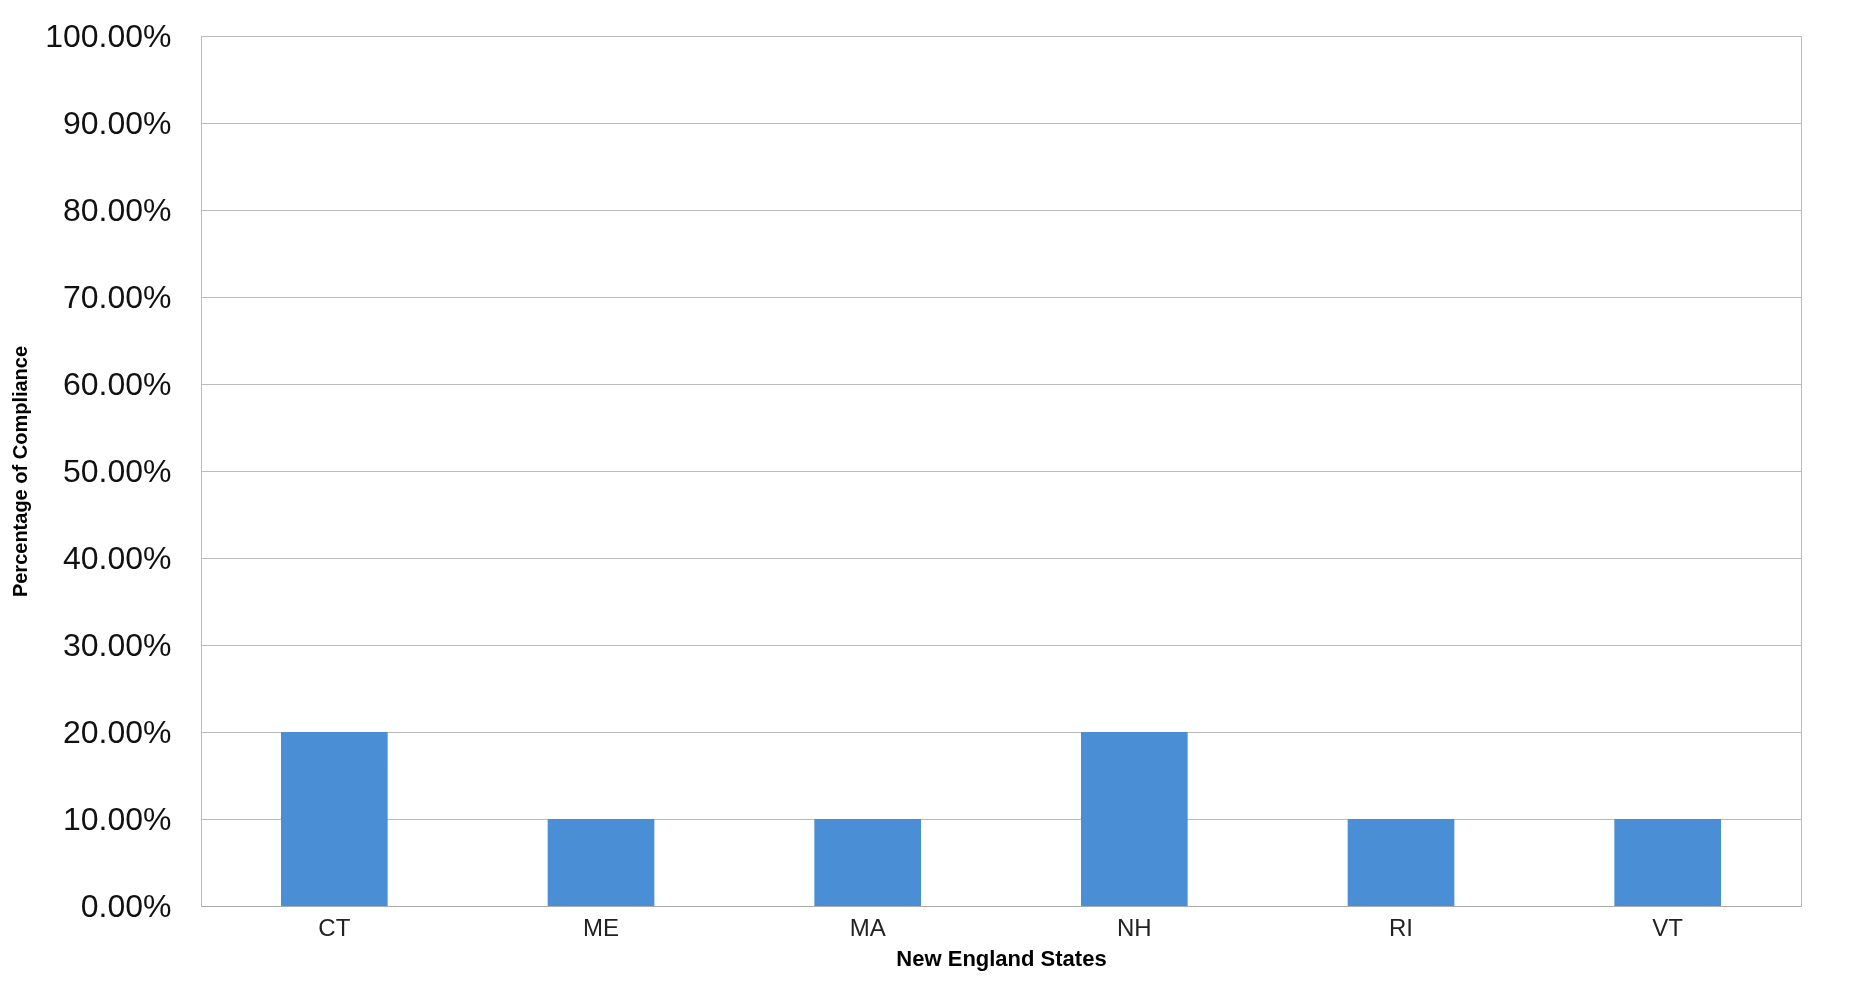 The width and height of the screenshot is (1873, 995). Describe the element at coordinates (1668, 927) in the screenshot. I see `x-tick-label: VT` at that location.